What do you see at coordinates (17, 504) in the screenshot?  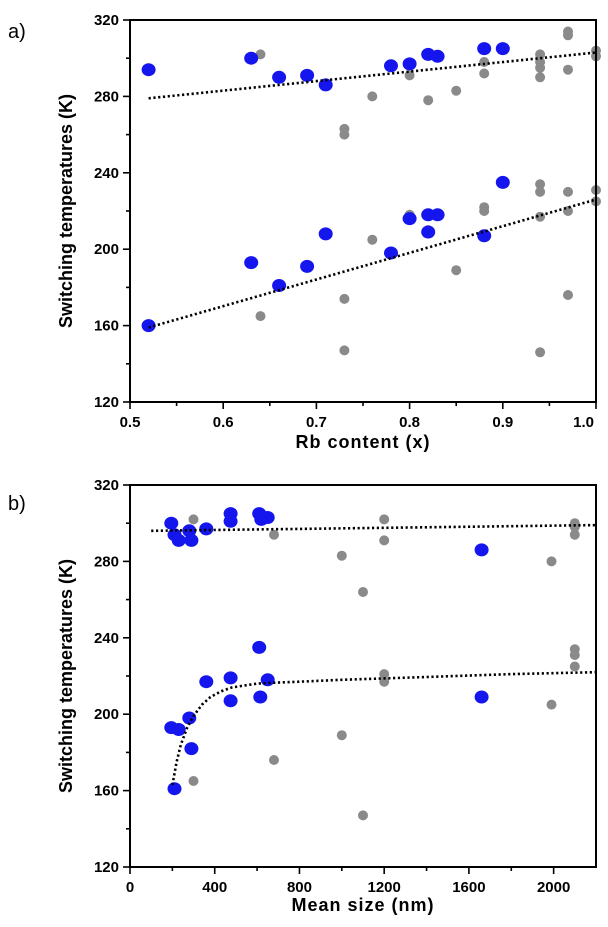 I see `panel-label: b)` at bounding box center [17, 504].